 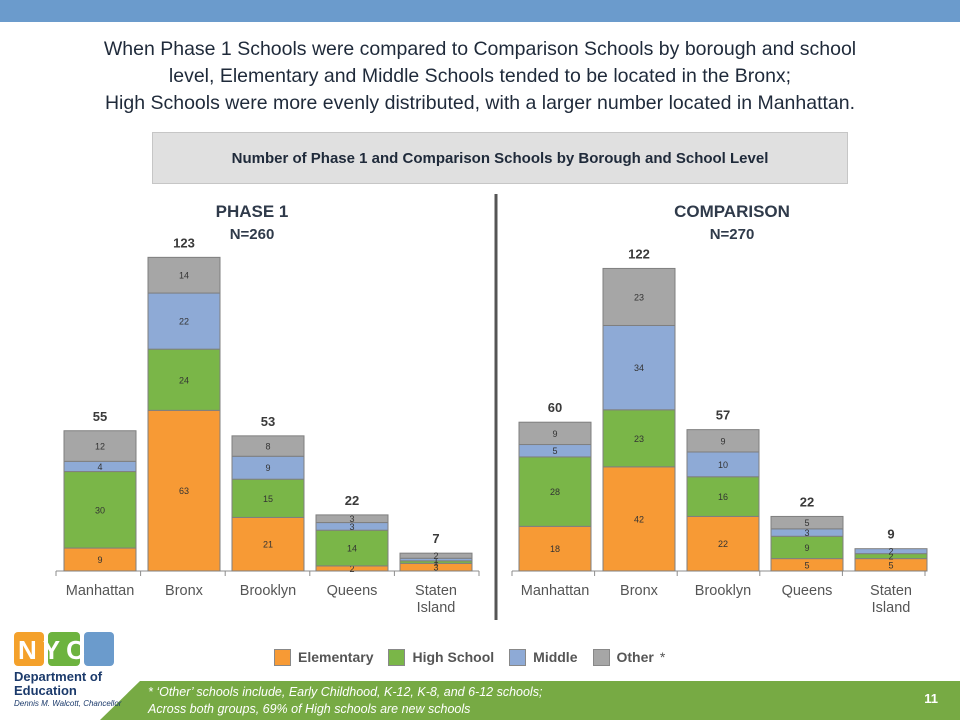 I want to click on phase1-data-label-staten-island-other: 2, so click(x=435, y=556).